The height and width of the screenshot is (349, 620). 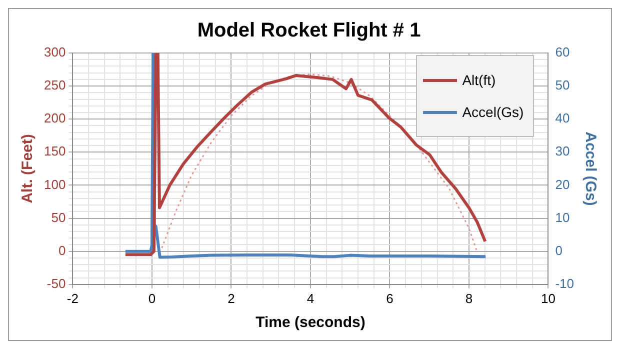 I want to click on y2-tick-label: 50, so click(x=562, y=85).